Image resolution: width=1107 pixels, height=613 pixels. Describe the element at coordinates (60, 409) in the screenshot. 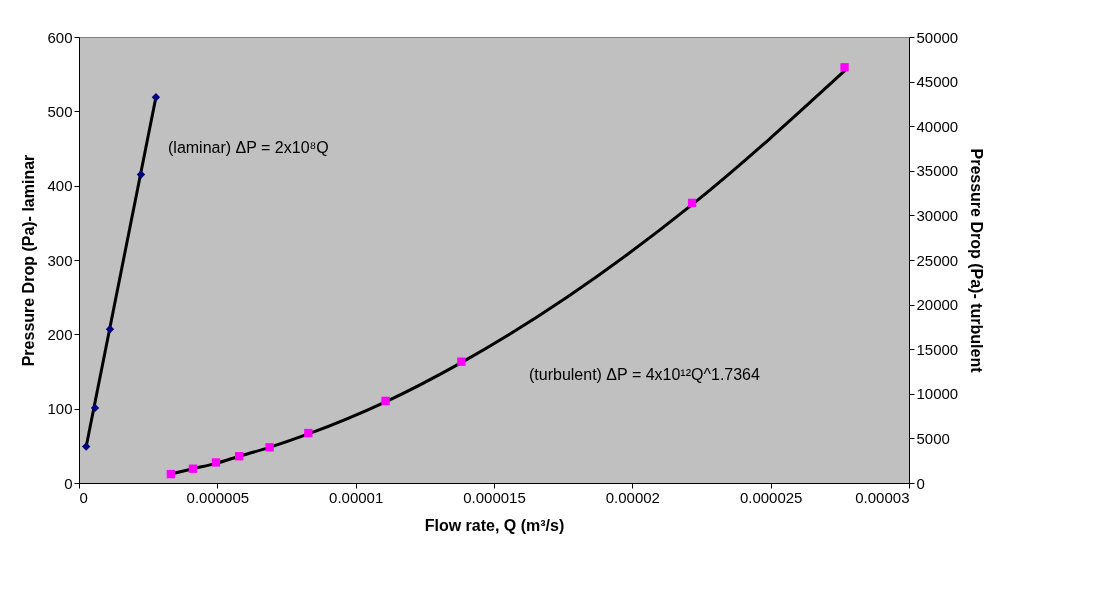

I see `y-tick-label: 100` at that location.